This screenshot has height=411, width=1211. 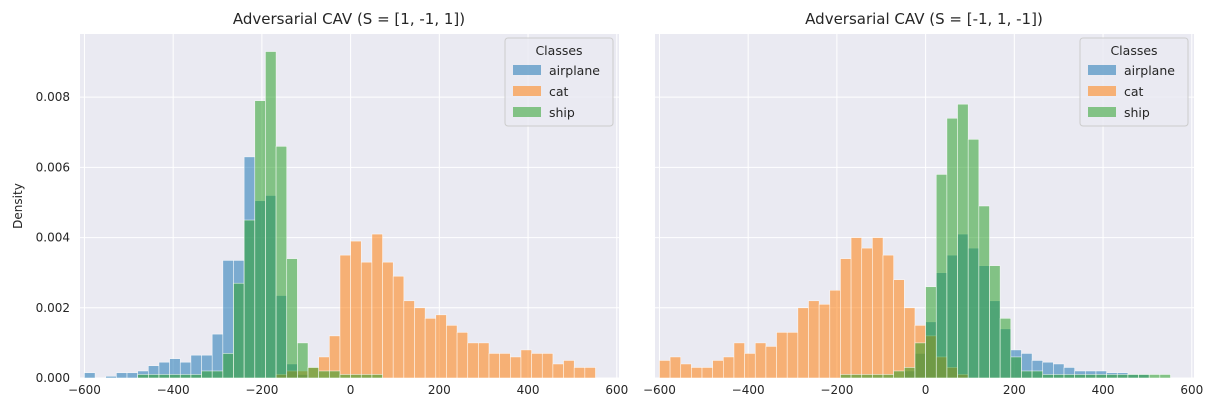 I want to click on x-tick-label: 600, so click(x=1191, y=390).